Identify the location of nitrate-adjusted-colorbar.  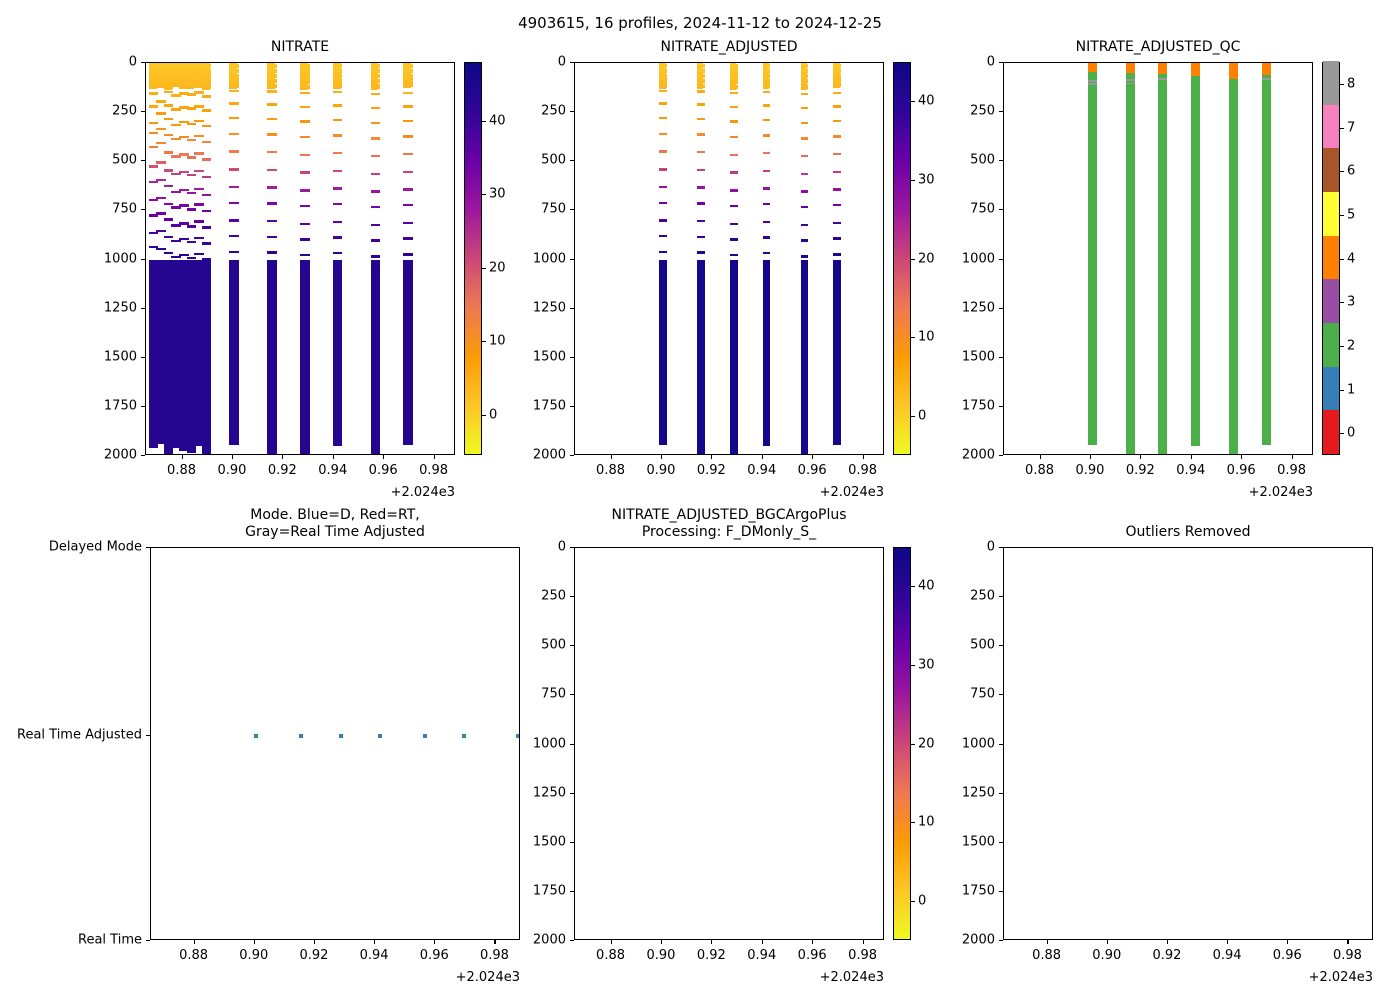
(902, 258).